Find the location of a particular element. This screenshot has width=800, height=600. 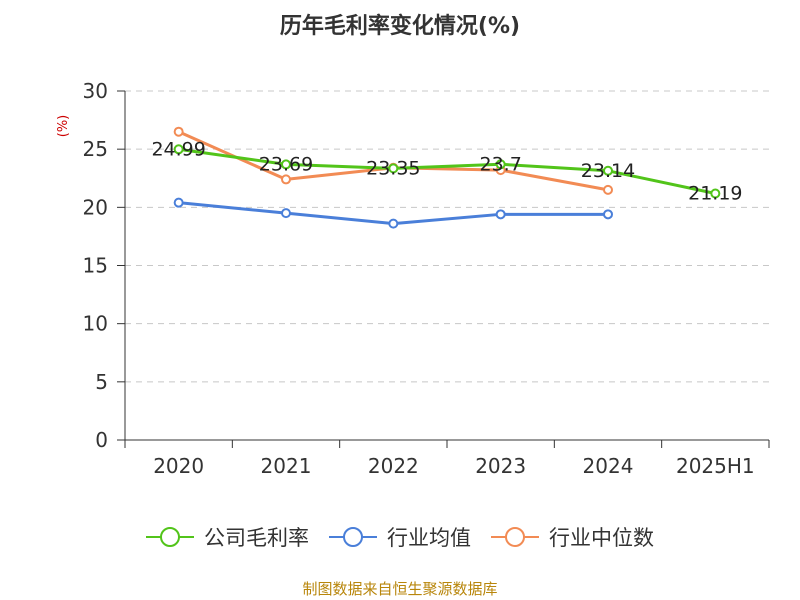

data-label: 23.35 is located at coordinates (393, 168).